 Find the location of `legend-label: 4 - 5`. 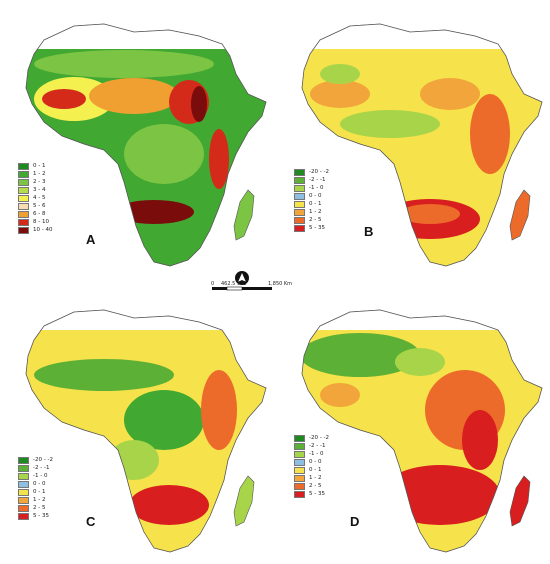

legend-label: 4 - 5 is located at coordinates (39, 198).